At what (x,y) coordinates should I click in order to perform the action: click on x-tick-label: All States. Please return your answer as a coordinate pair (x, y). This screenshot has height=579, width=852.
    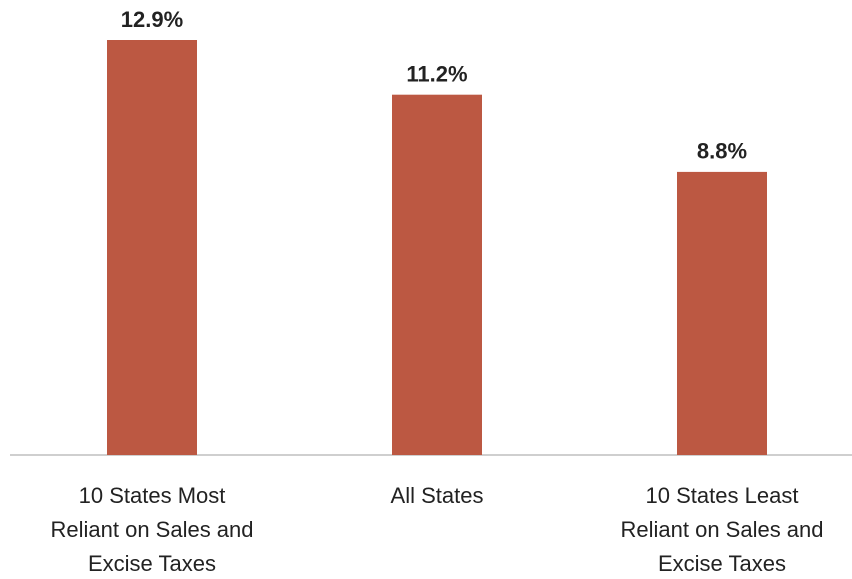
    Looking at the image, I should click on (437, 495).